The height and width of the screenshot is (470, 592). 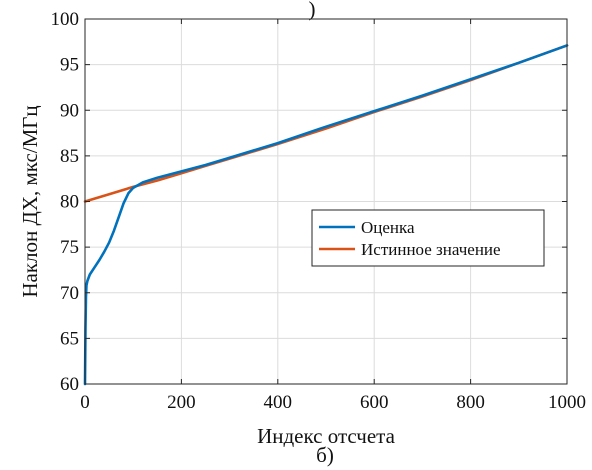 What do you see at coordinates (85, 402) in the screenshot?
I see `x-tick-label: 0` at bounding box center [85, 402].